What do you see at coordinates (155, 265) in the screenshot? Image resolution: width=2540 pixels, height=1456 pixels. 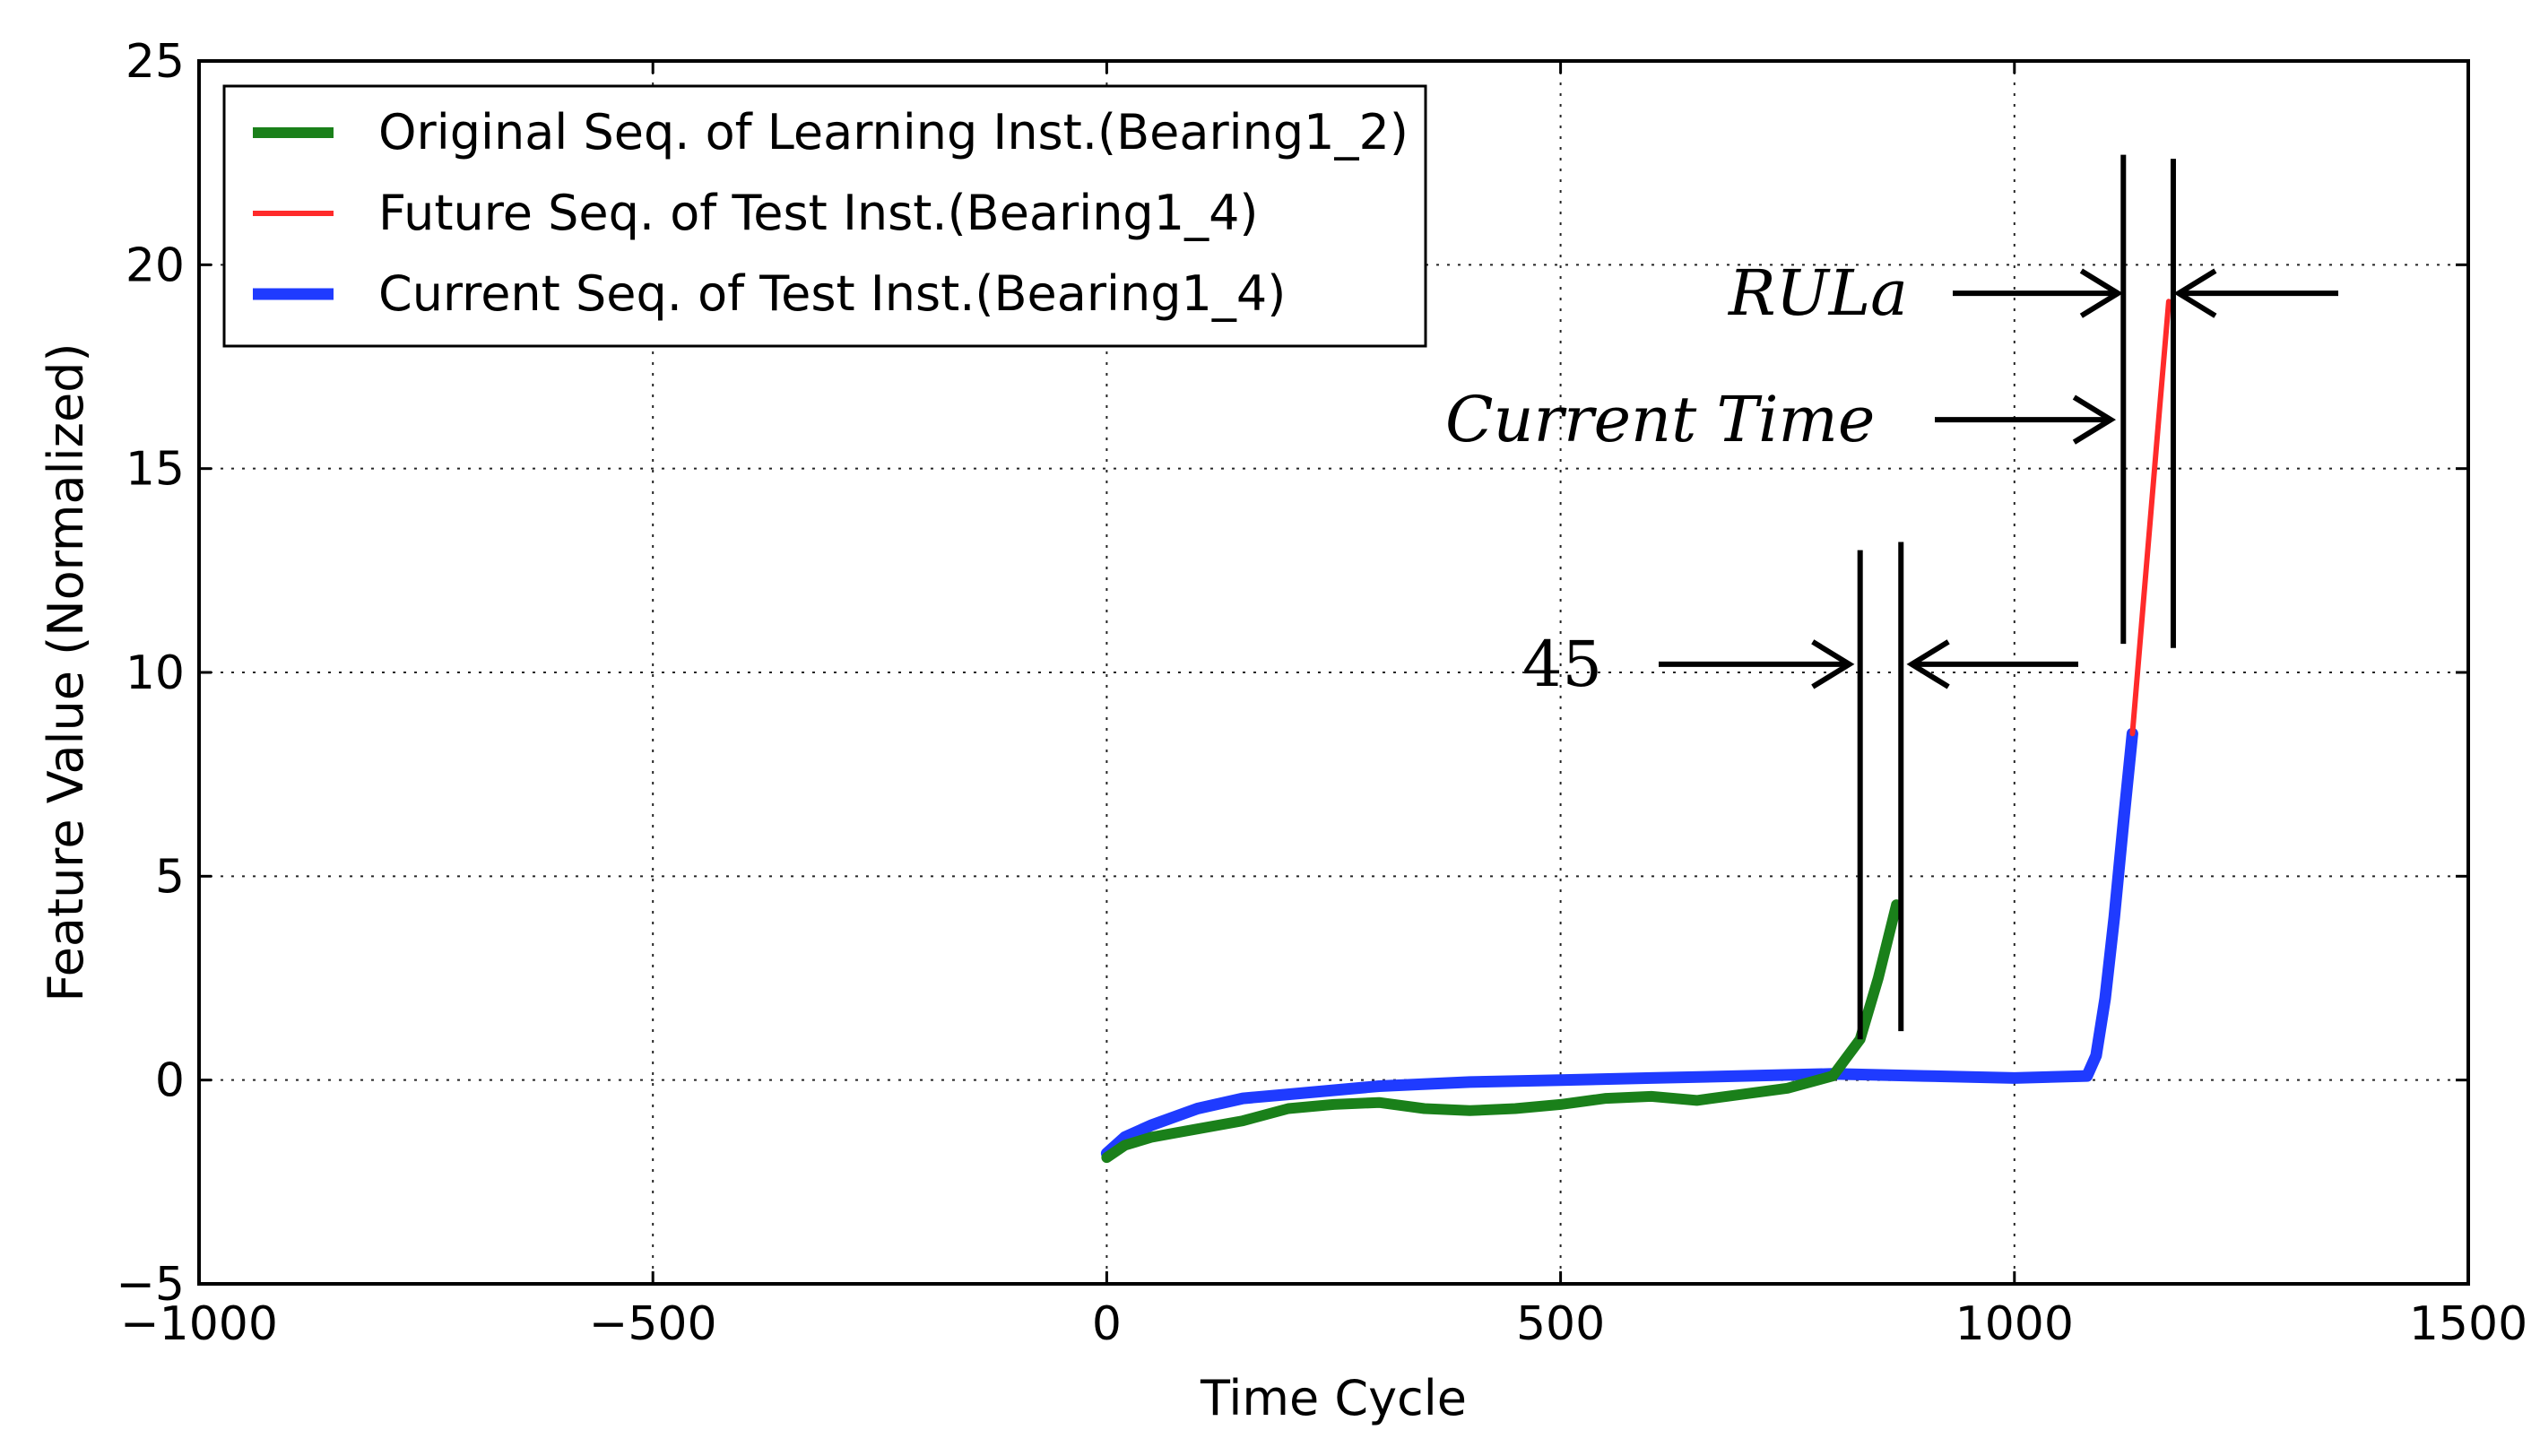 I see `y-tick-label: 20` at bounding box center [155, 265].